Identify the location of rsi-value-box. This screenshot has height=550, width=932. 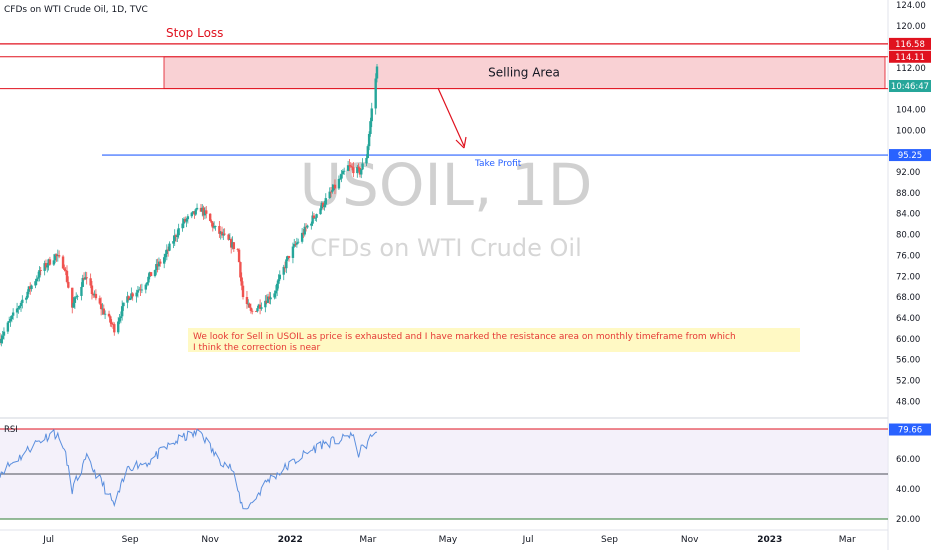
(910, 429).